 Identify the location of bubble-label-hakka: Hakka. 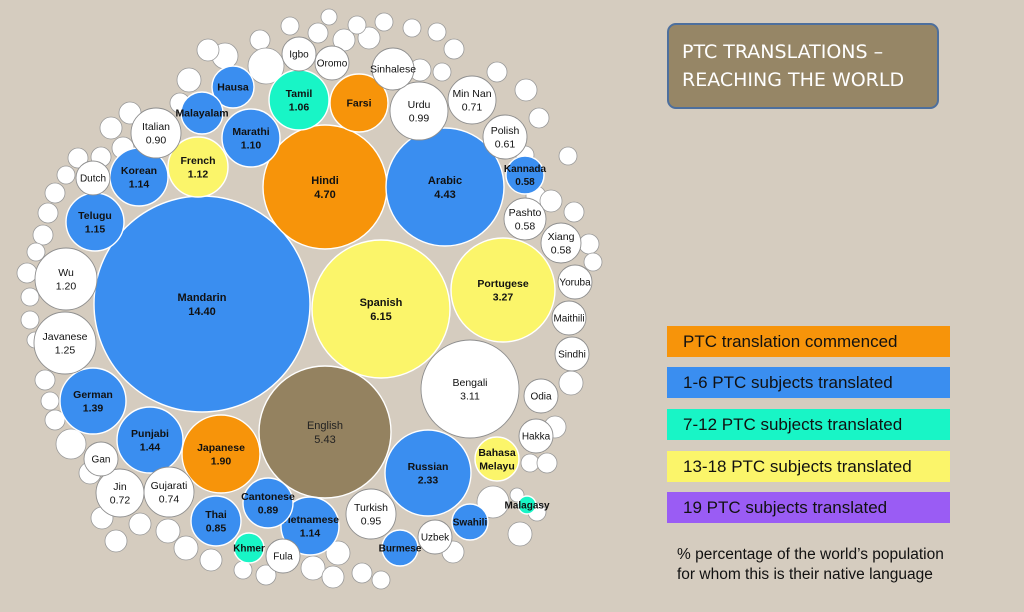
(536, 437).